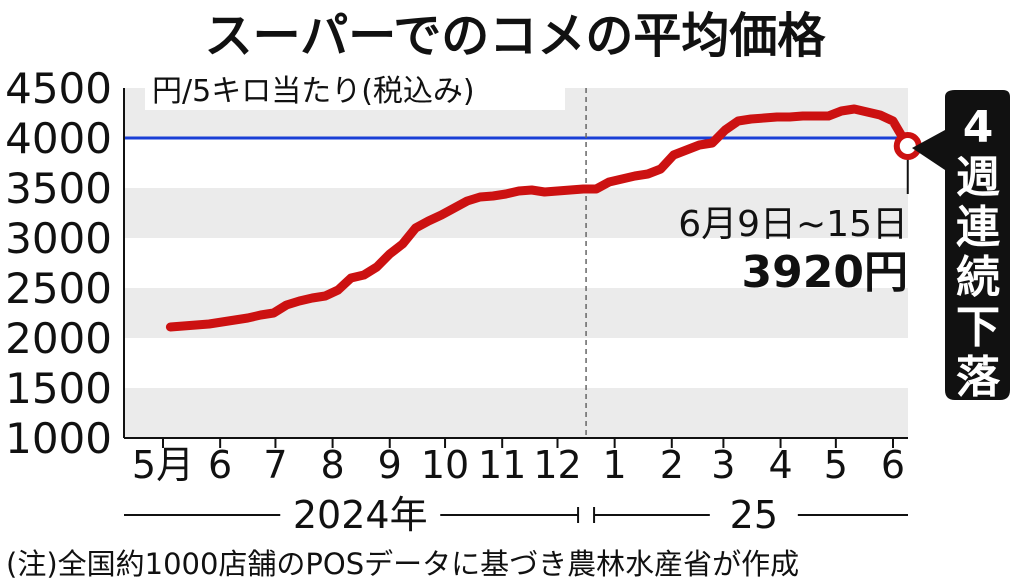 Image resolution: width=1024 pixels, height=586 pixels. What do you see at coordinates (780, 465) in the screenshot?
I see `x-tick-label: 4` at bounding box center [780, 465].